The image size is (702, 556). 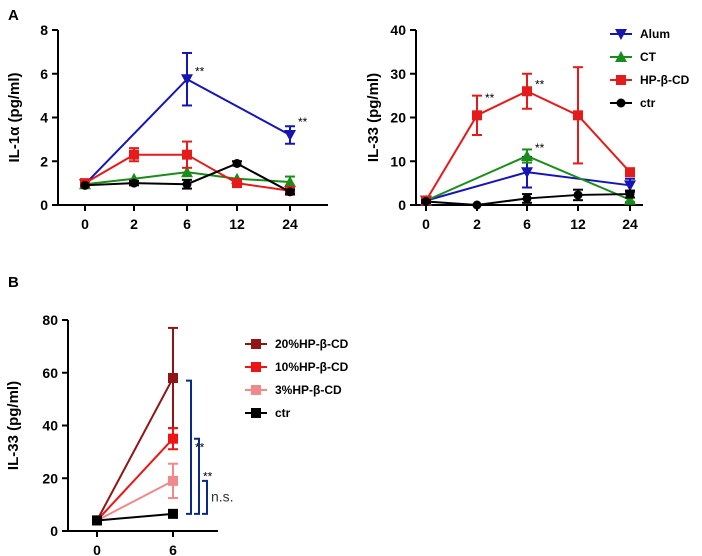 What do you see at coordinates (173, 438) in the screenshot?
I see `dose-point-10-hp-cd` at bounding box center [173, 438].